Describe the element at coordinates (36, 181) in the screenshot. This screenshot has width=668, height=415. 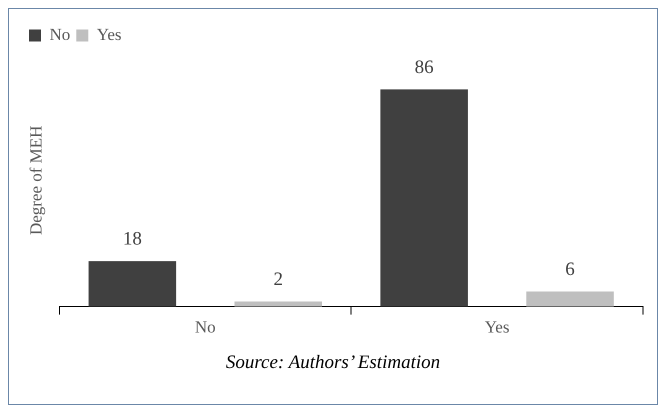
I see `y-axis-title: Degree of MEH` at that location.